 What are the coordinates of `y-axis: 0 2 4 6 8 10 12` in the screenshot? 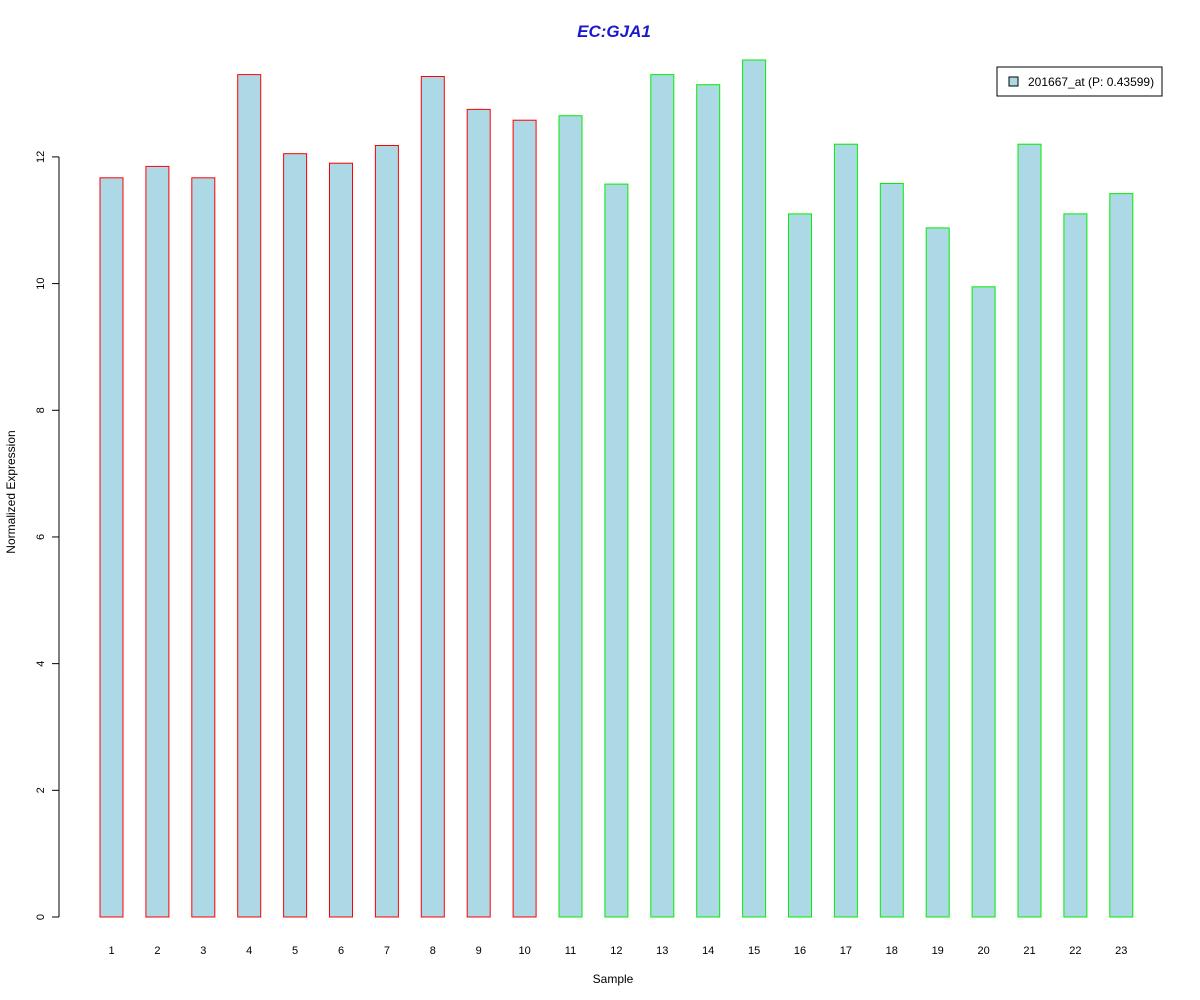 It's located at (47, 535).